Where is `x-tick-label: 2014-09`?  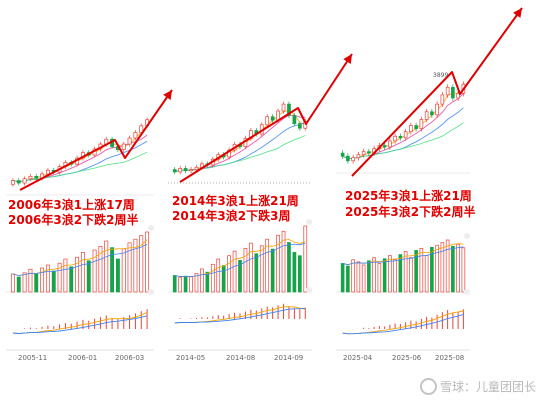 x-tick-label: 2014-09 is located at coordinates (289, 358).